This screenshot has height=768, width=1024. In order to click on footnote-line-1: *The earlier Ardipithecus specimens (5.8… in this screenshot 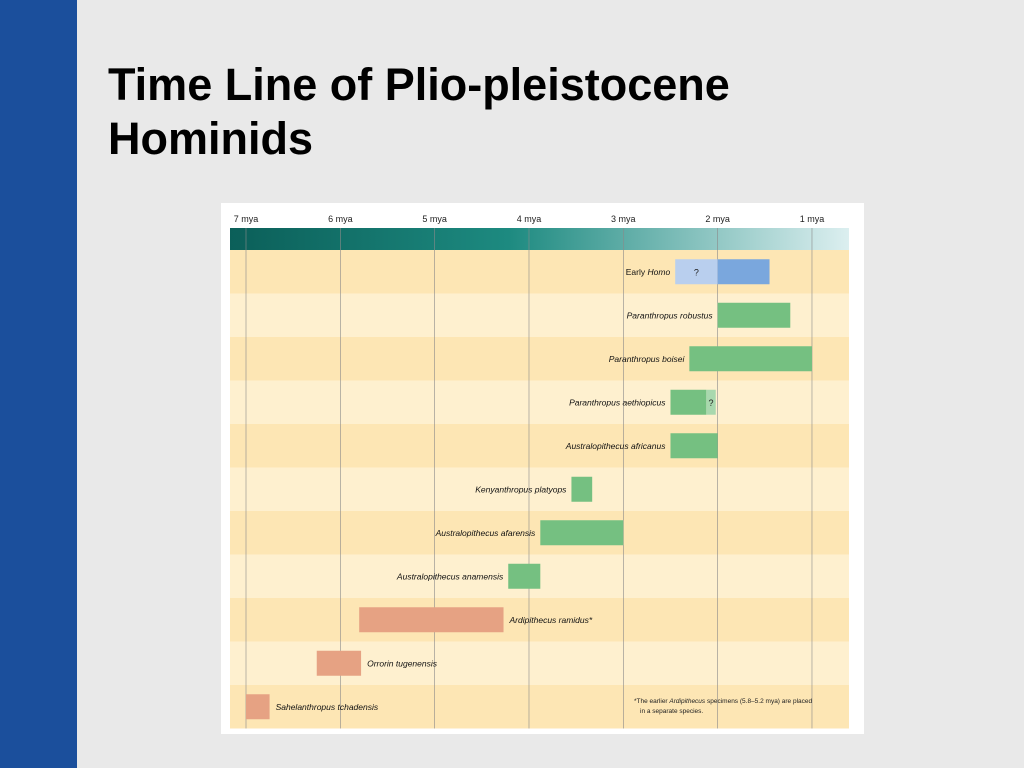, I will do `click(723, 701)`.